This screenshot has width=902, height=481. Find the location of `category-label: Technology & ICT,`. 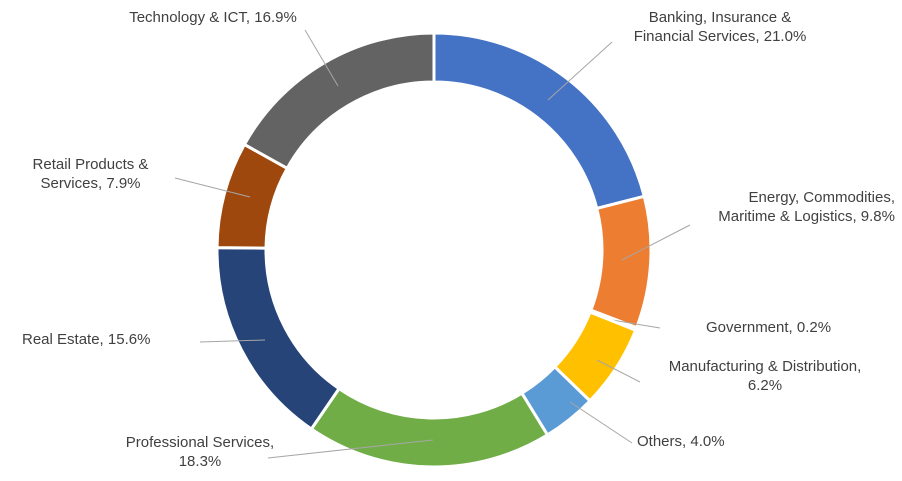

category-label: Technology & ICT, is located at coordinates (190, 17).